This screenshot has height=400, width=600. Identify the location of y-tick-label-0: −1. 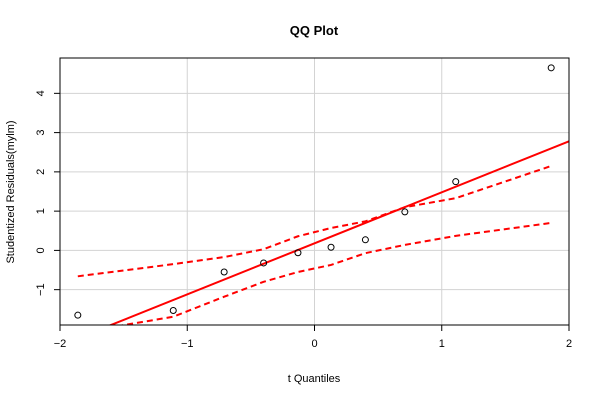
(41, 289).